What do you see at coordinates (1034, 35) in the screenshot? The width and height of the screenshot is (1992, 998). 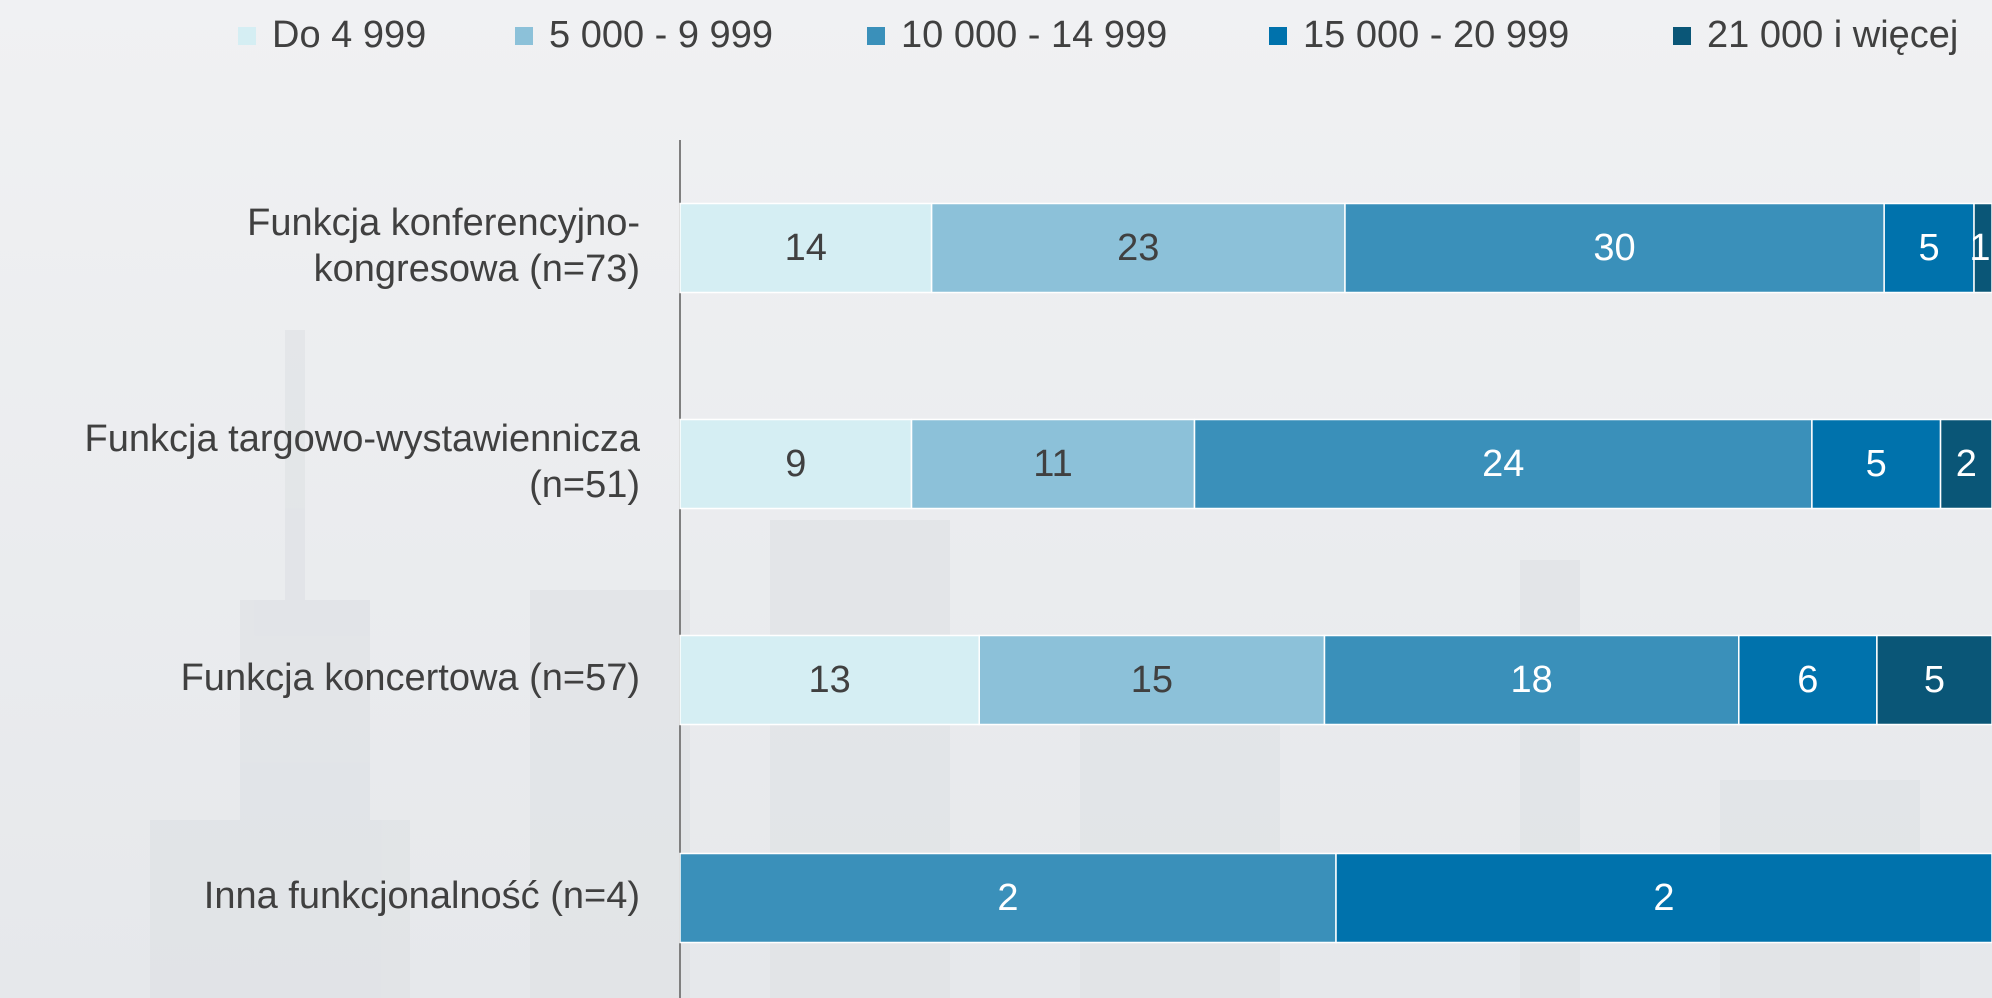 I see `legend-label: 10 000 - 14 999` at bounding box center [1034, 35].